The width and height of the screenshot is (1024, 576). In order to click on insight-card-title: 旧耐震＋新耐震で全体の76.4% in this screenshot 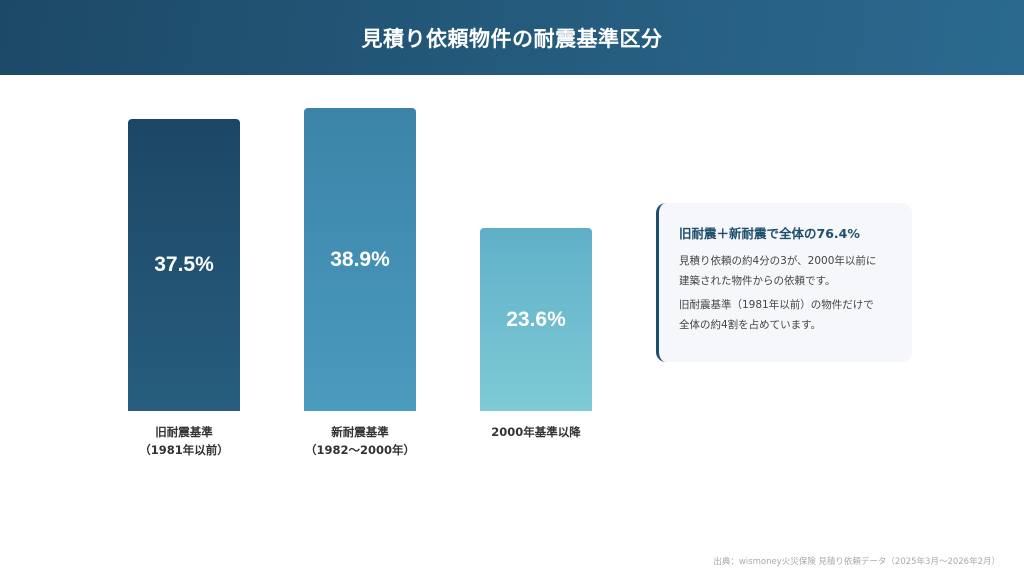, I will do `click(769, 233)`.